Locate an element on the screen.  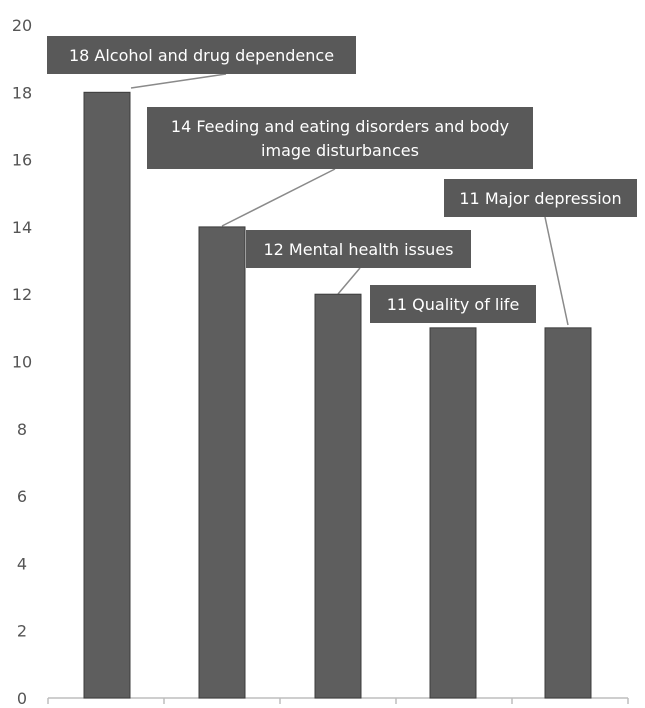
data-label-text: 11 Quality of life is located at coordinates (453, 304).